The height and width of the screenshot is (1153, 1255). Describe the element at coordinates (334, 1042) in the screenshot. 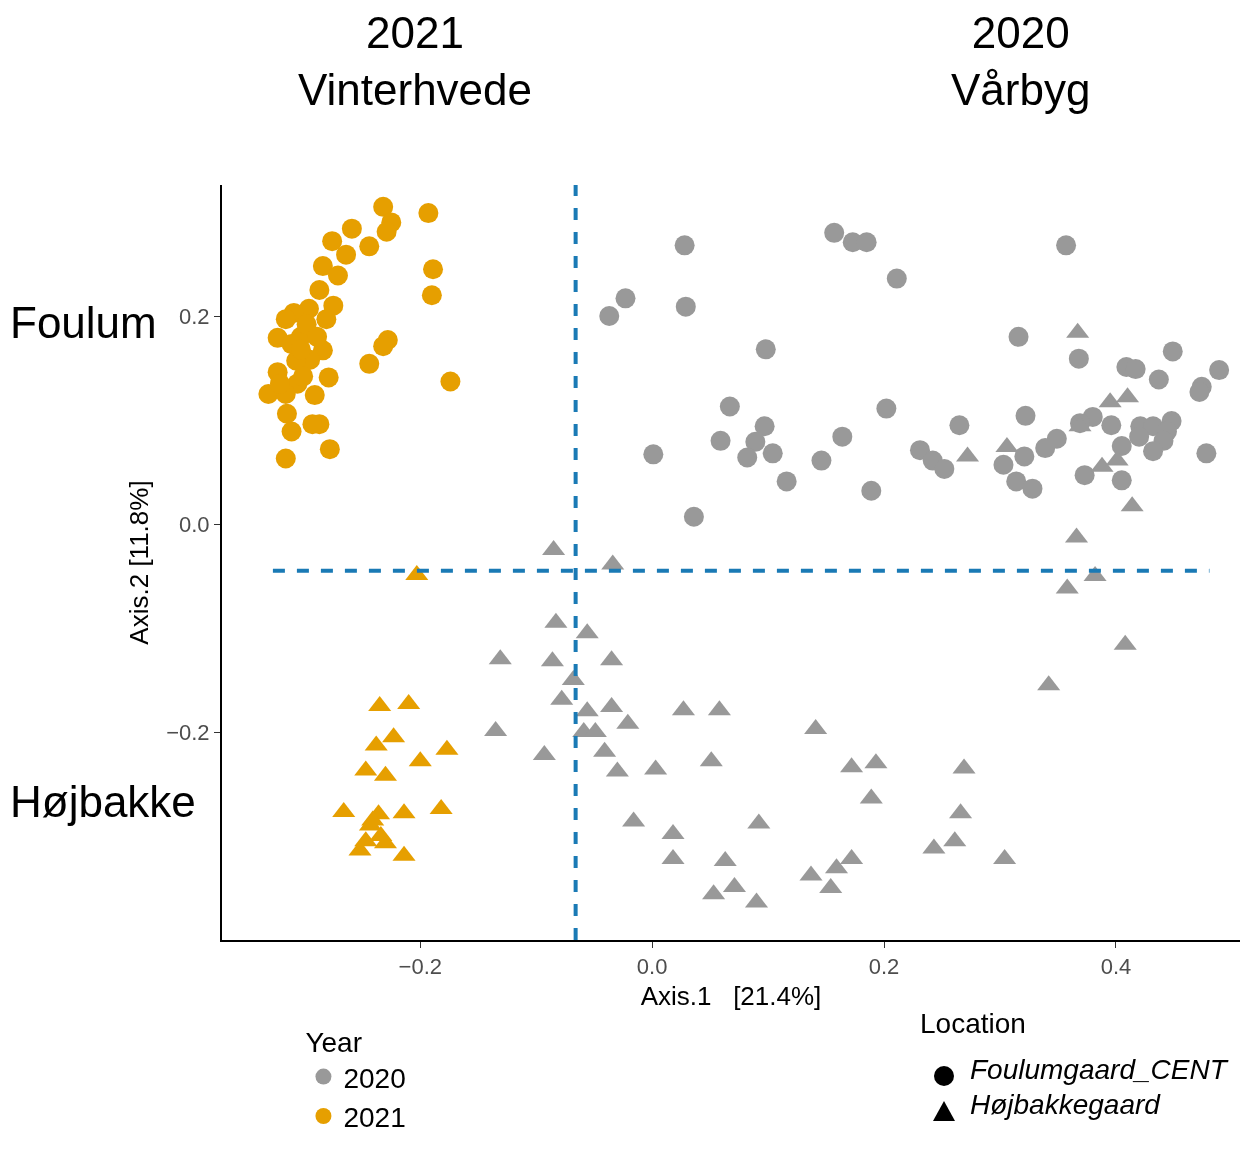

I see `legend-title: Year` at that location.